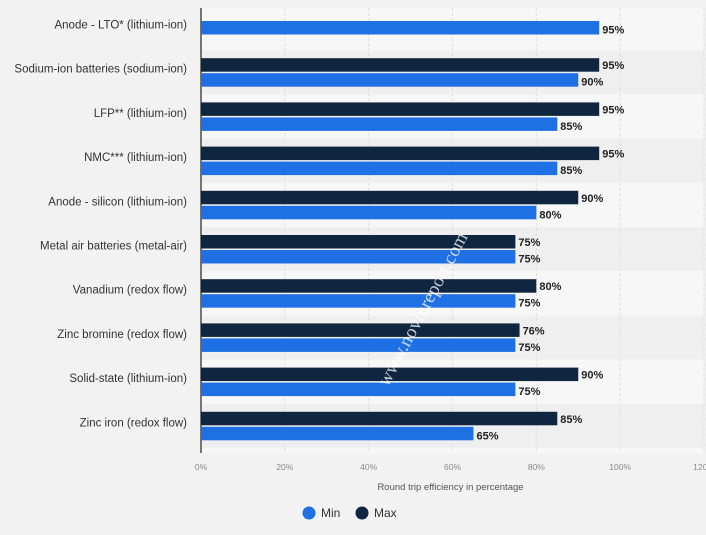 The image size is (706, 535). Describe the element at coordinates (613, 31) in the screenshot. I see `data-label-min: 95%` at that location.